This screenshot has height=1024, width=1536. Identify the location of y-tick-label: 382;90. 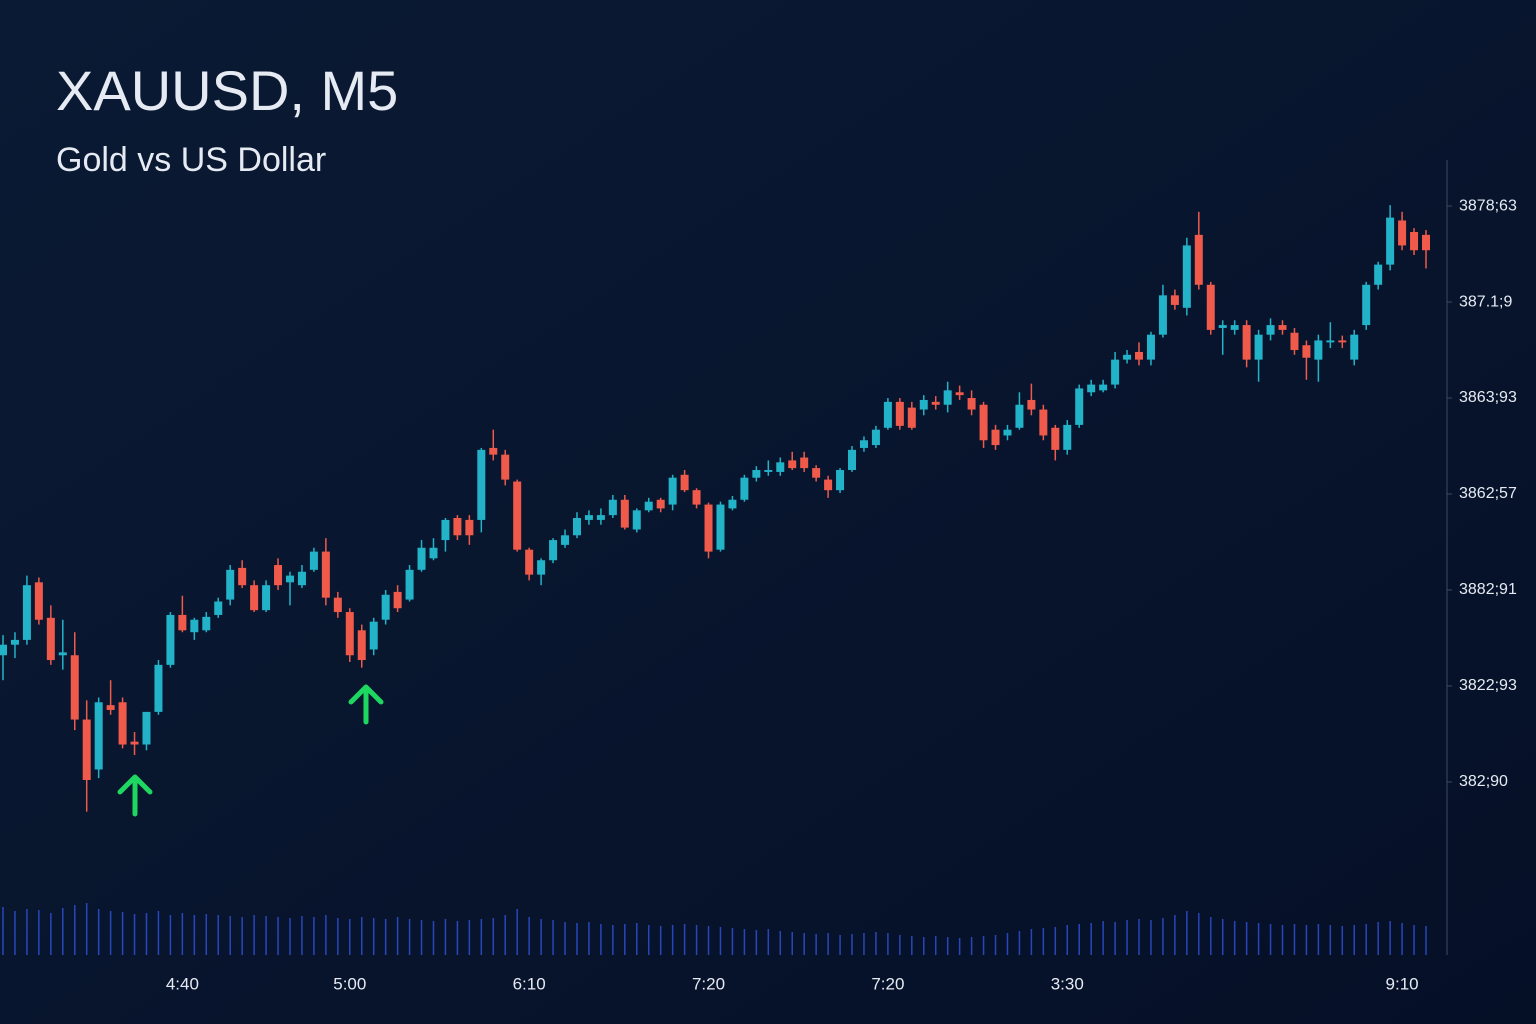
(1483, 781).